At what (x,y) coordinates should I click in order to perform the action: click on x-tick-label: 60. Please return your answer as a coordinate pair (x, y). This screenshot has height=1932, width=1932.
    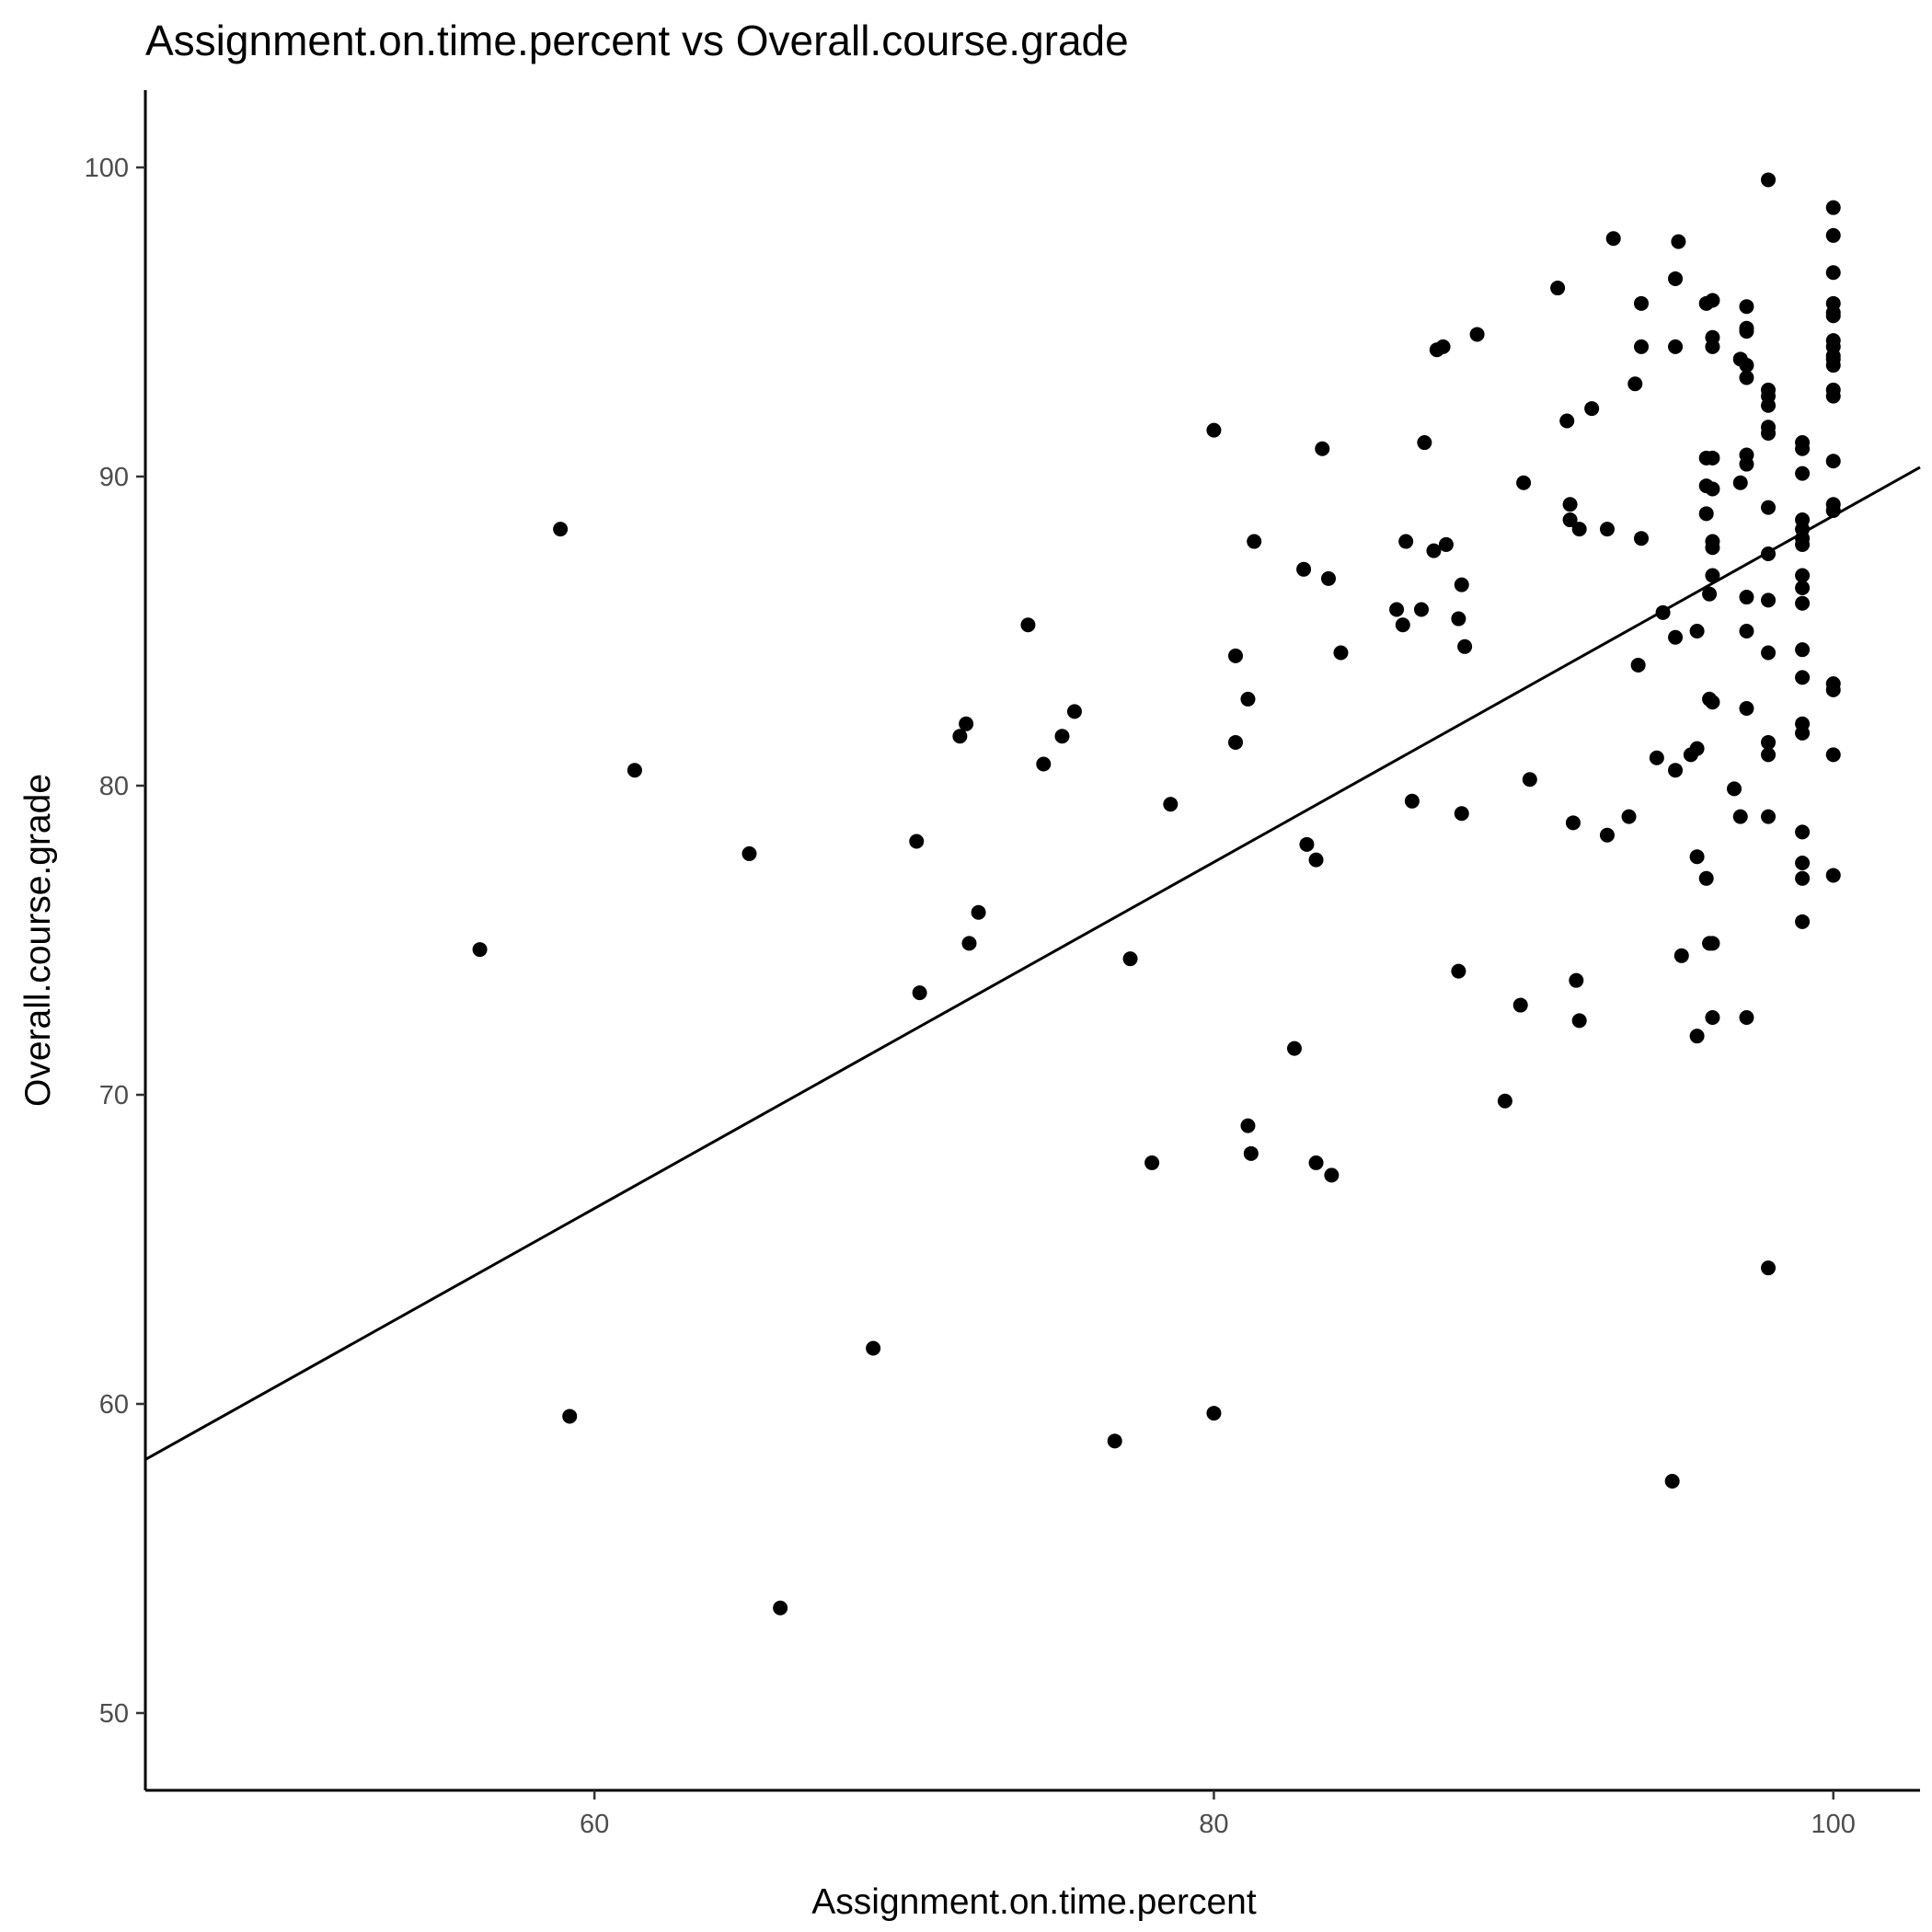
    Looking at the image, I should click on (594, 1824).